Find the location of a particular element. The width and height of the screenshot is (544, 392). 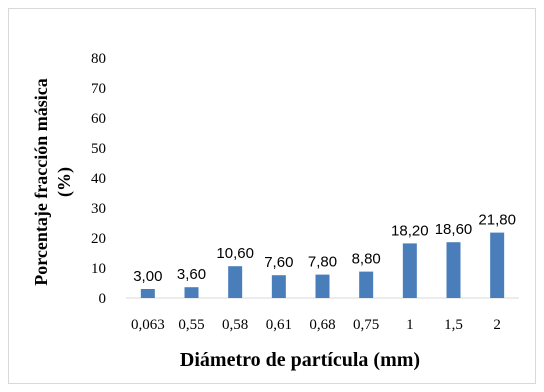

data-labels: 3,00 3,60 10,60 7,60 7,80 8,80 18,20 18,60 21,80 is located at coordinates (324, 248).